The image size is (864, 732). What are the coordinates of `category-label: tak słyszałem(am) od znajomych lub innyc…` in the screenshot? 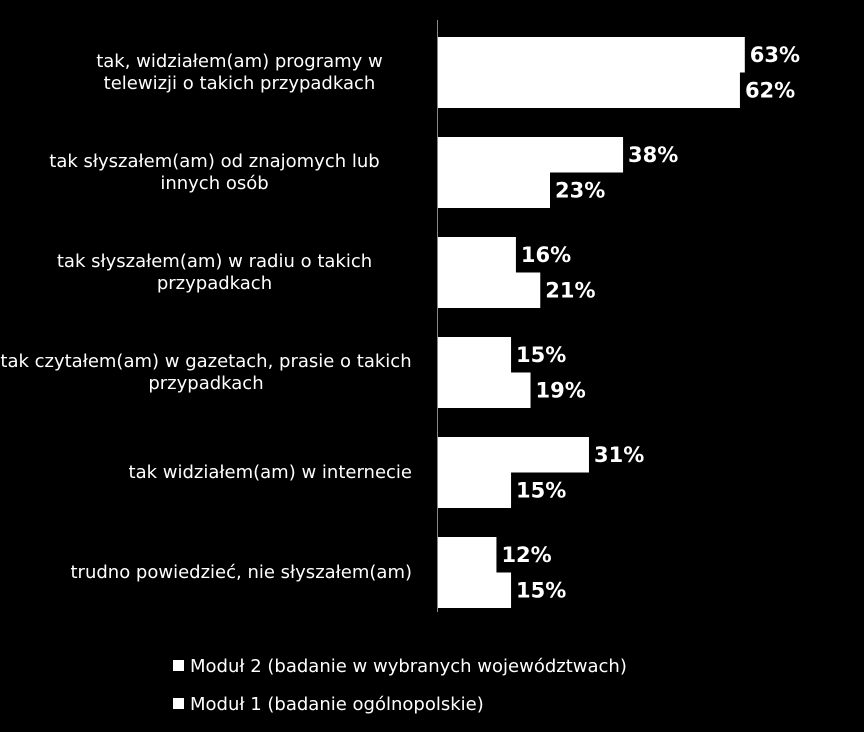 It's located at (214, 172).